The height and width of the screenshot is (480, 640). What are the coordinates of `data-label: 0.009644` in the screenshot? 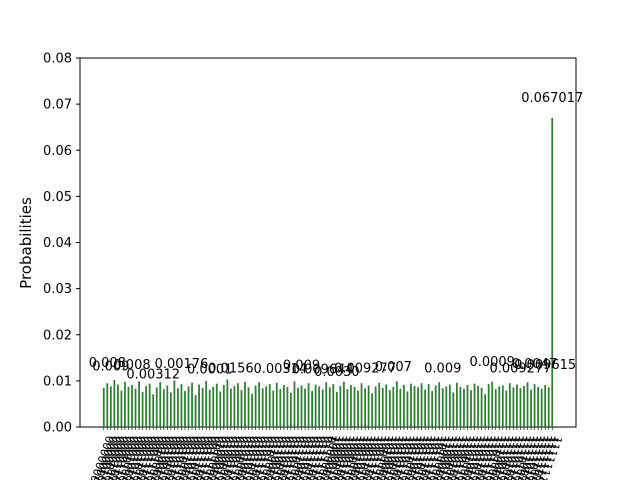 It's located at (323, 370).